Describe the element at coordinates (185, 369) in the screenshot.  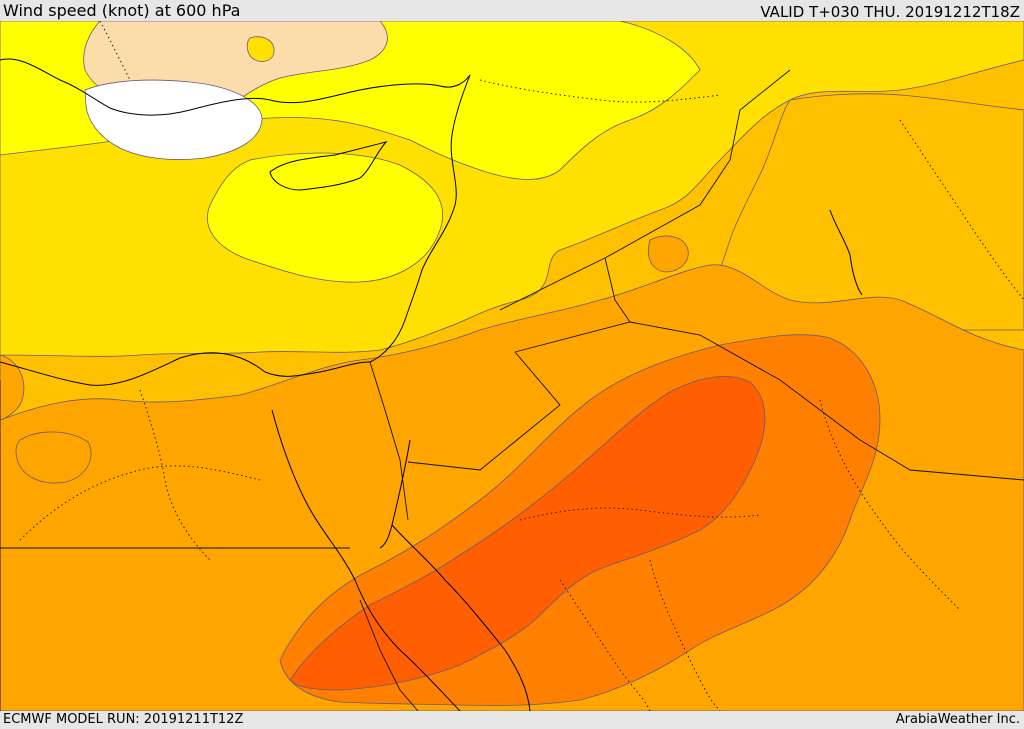
I see `coastline-egypt-north` at that location.